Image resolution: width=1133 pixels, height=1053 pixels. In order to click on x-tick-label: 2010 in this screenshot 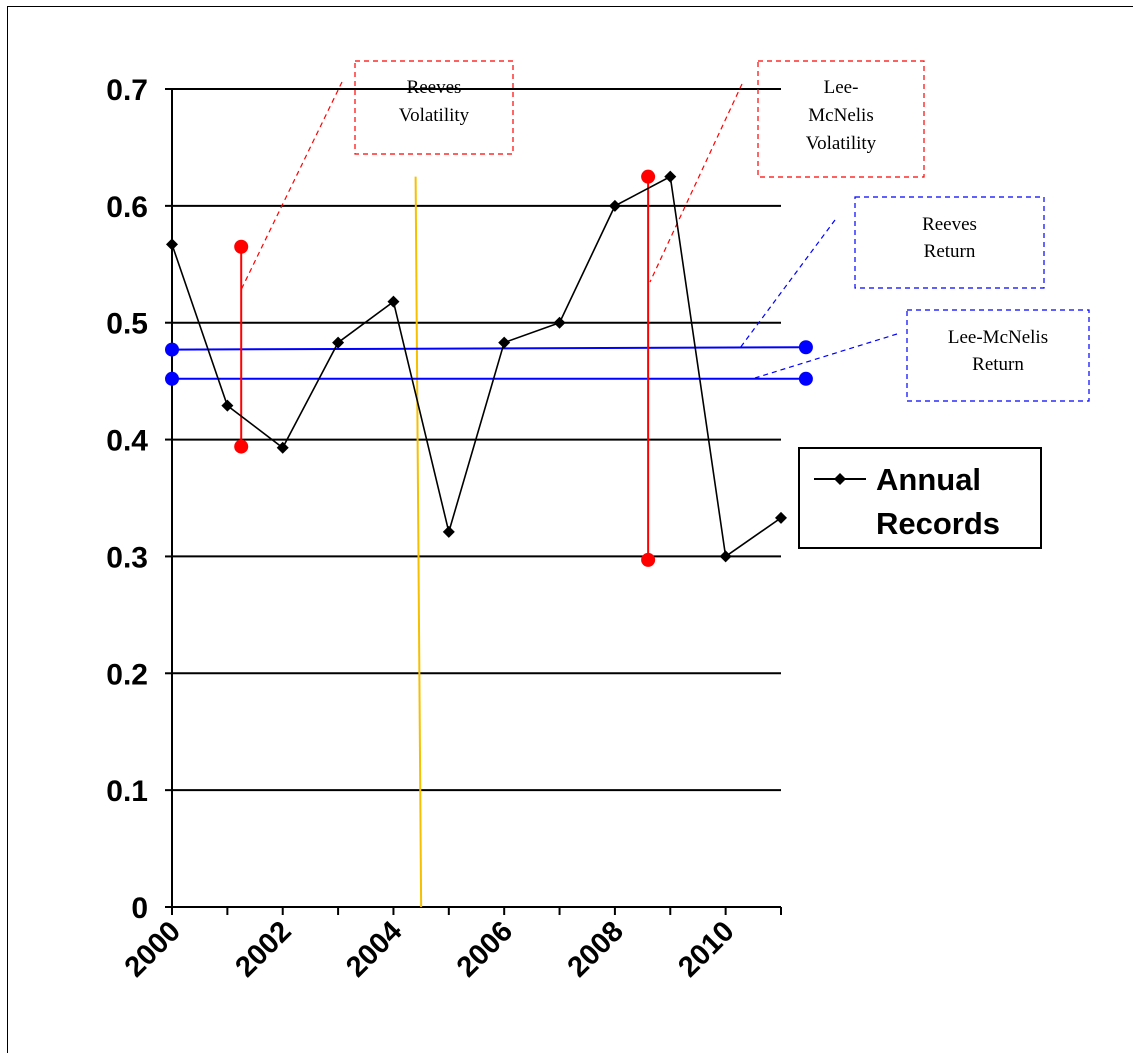, I will do `click(706, 949)`.